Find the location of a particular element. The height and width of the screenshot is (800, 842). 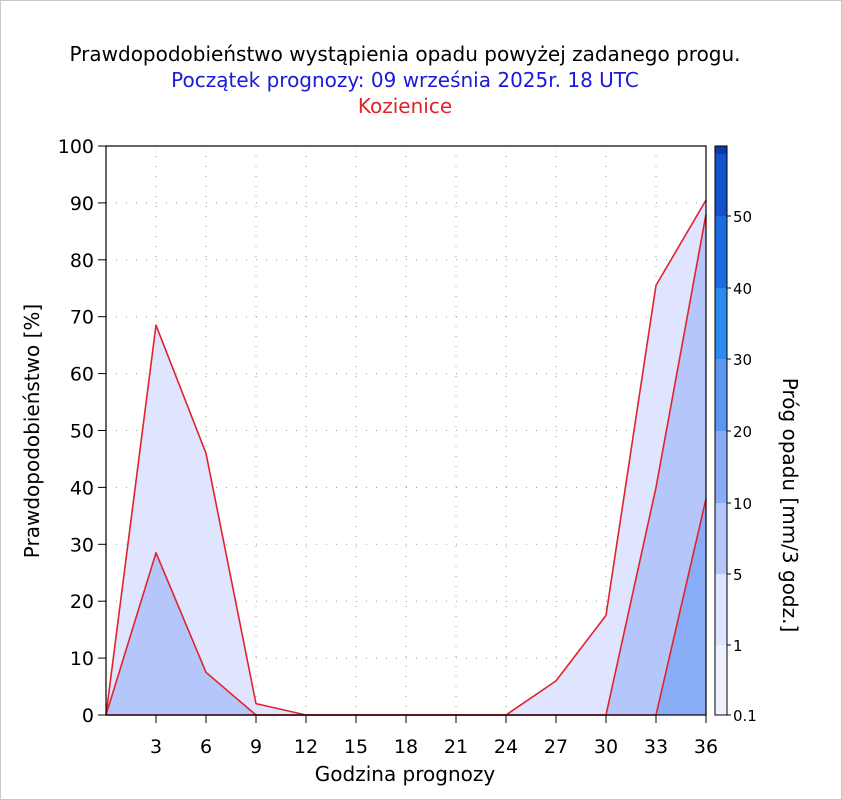

x-tick-label: 12 is located at coordinates (306, 747).